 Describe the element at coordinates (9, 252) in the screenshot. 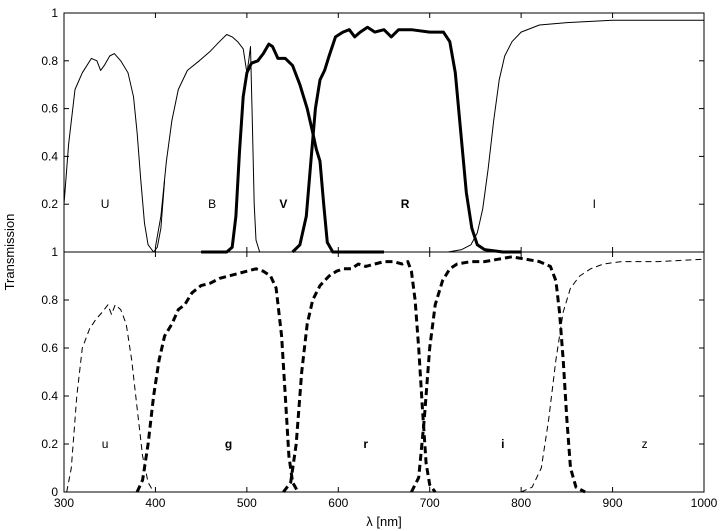

I see `y-axis-title: Transmission` at that location.